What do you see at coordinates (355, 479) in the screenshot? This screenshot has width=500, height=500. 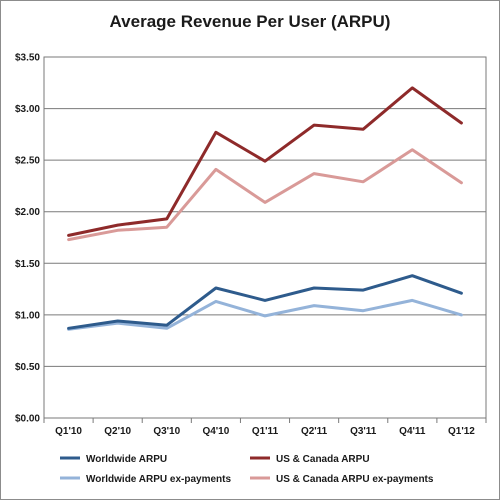 I see `legend-label: US & Canada ARPU ex-payments` at bounding box center [355, 479].